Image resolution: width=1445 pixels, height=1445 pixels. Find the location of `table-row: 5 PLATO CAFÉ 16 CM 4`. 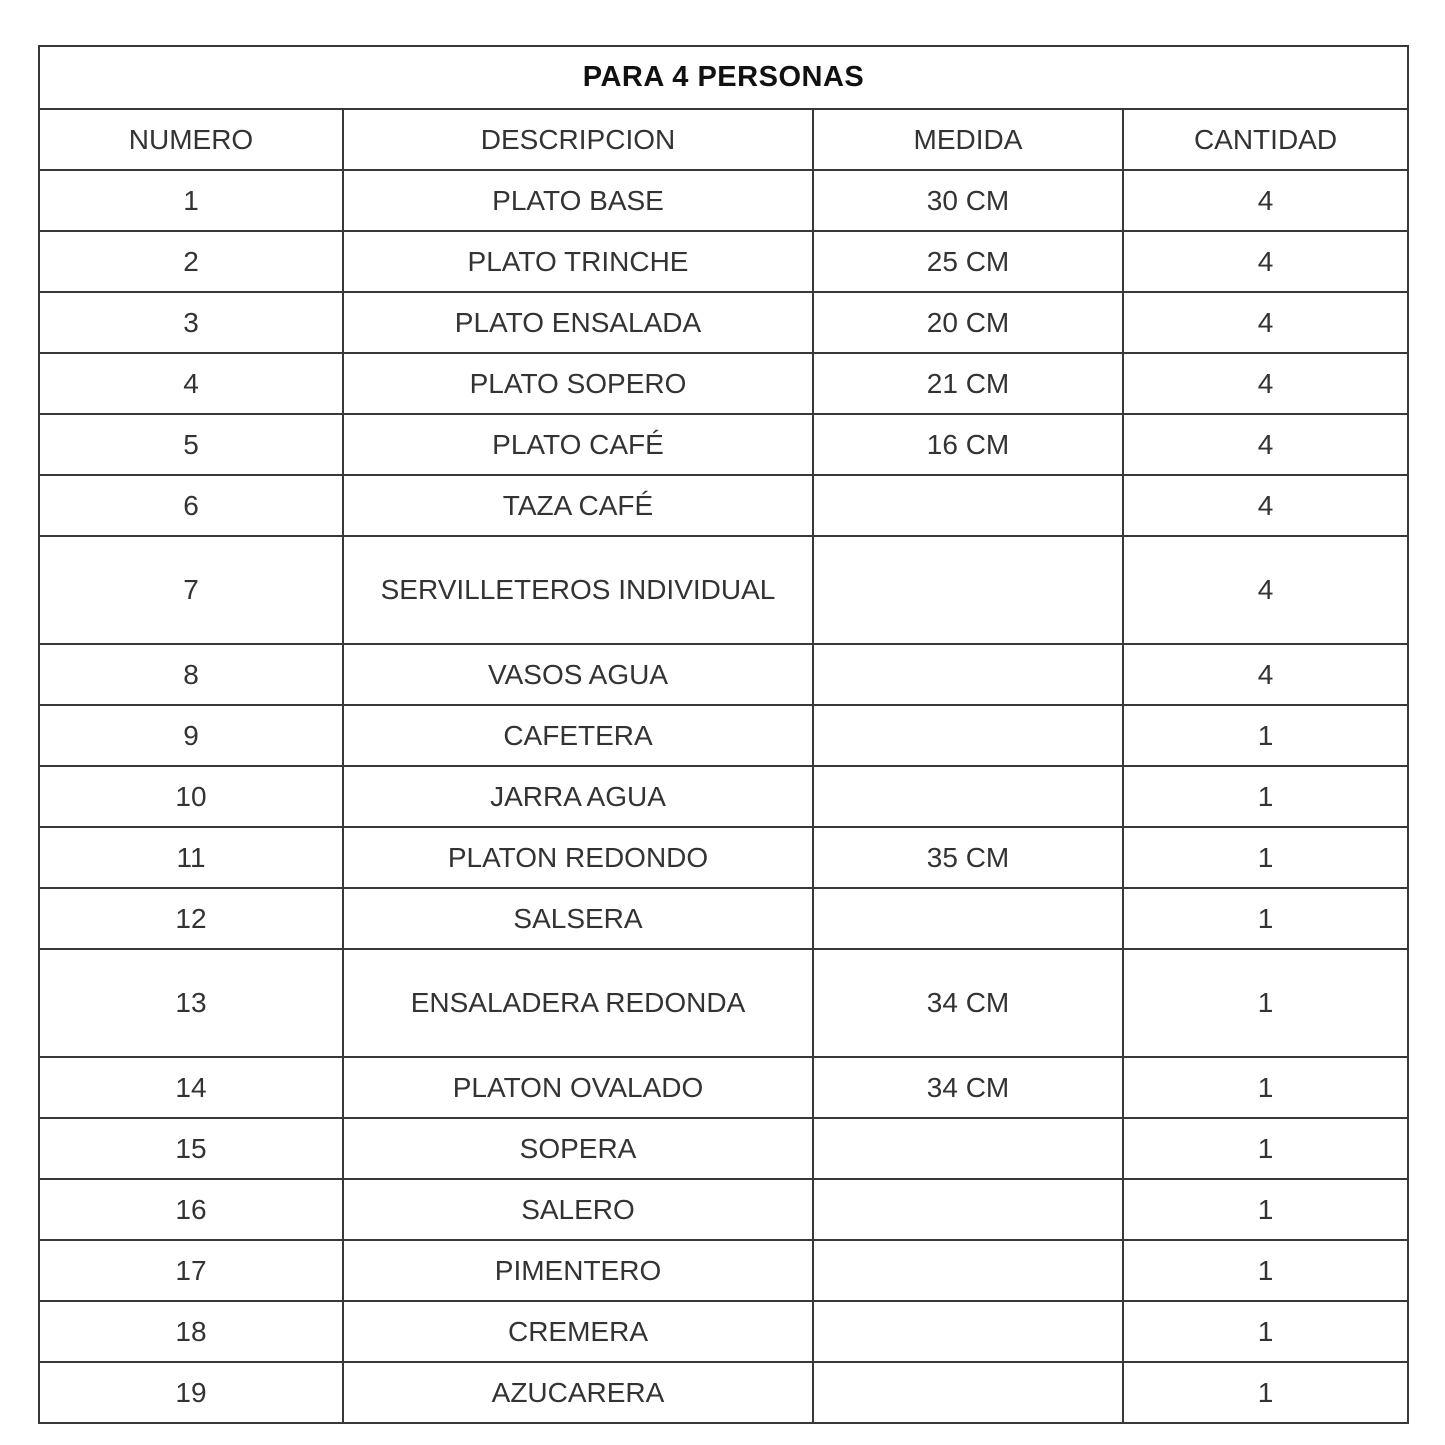

table-row: 5 PLATO CAFÉ 16 CM 4 is located at coordinates (724, 444).